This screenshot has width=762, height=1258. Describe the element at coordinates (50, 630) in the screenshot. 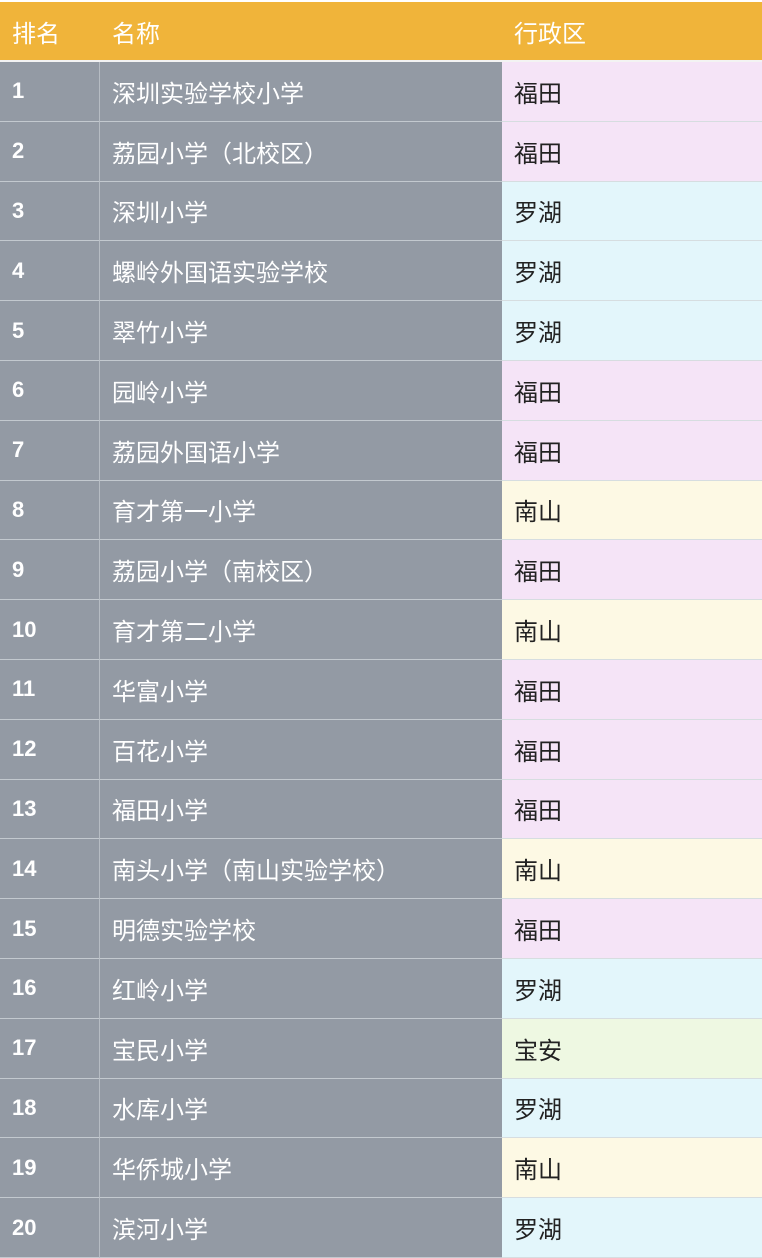

I see `rank-cell: 10` at that location.